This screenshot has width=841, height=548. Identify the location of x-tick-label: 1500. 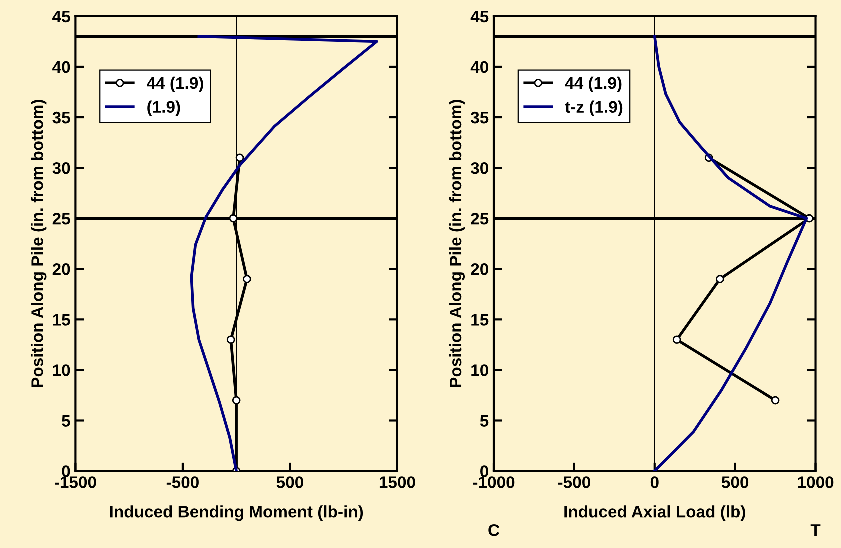
(398, 482).